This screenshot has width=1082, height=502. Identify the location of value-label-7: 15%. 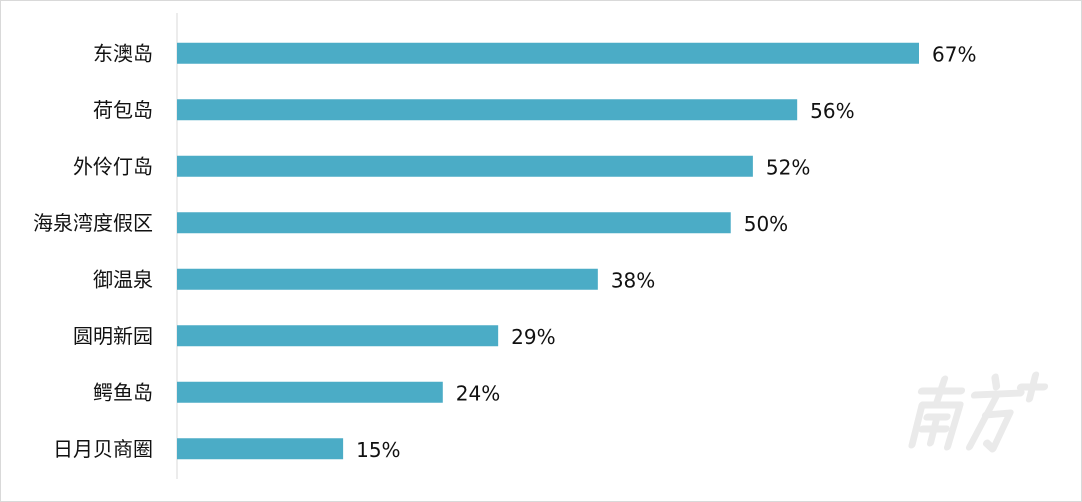
(378, 450).